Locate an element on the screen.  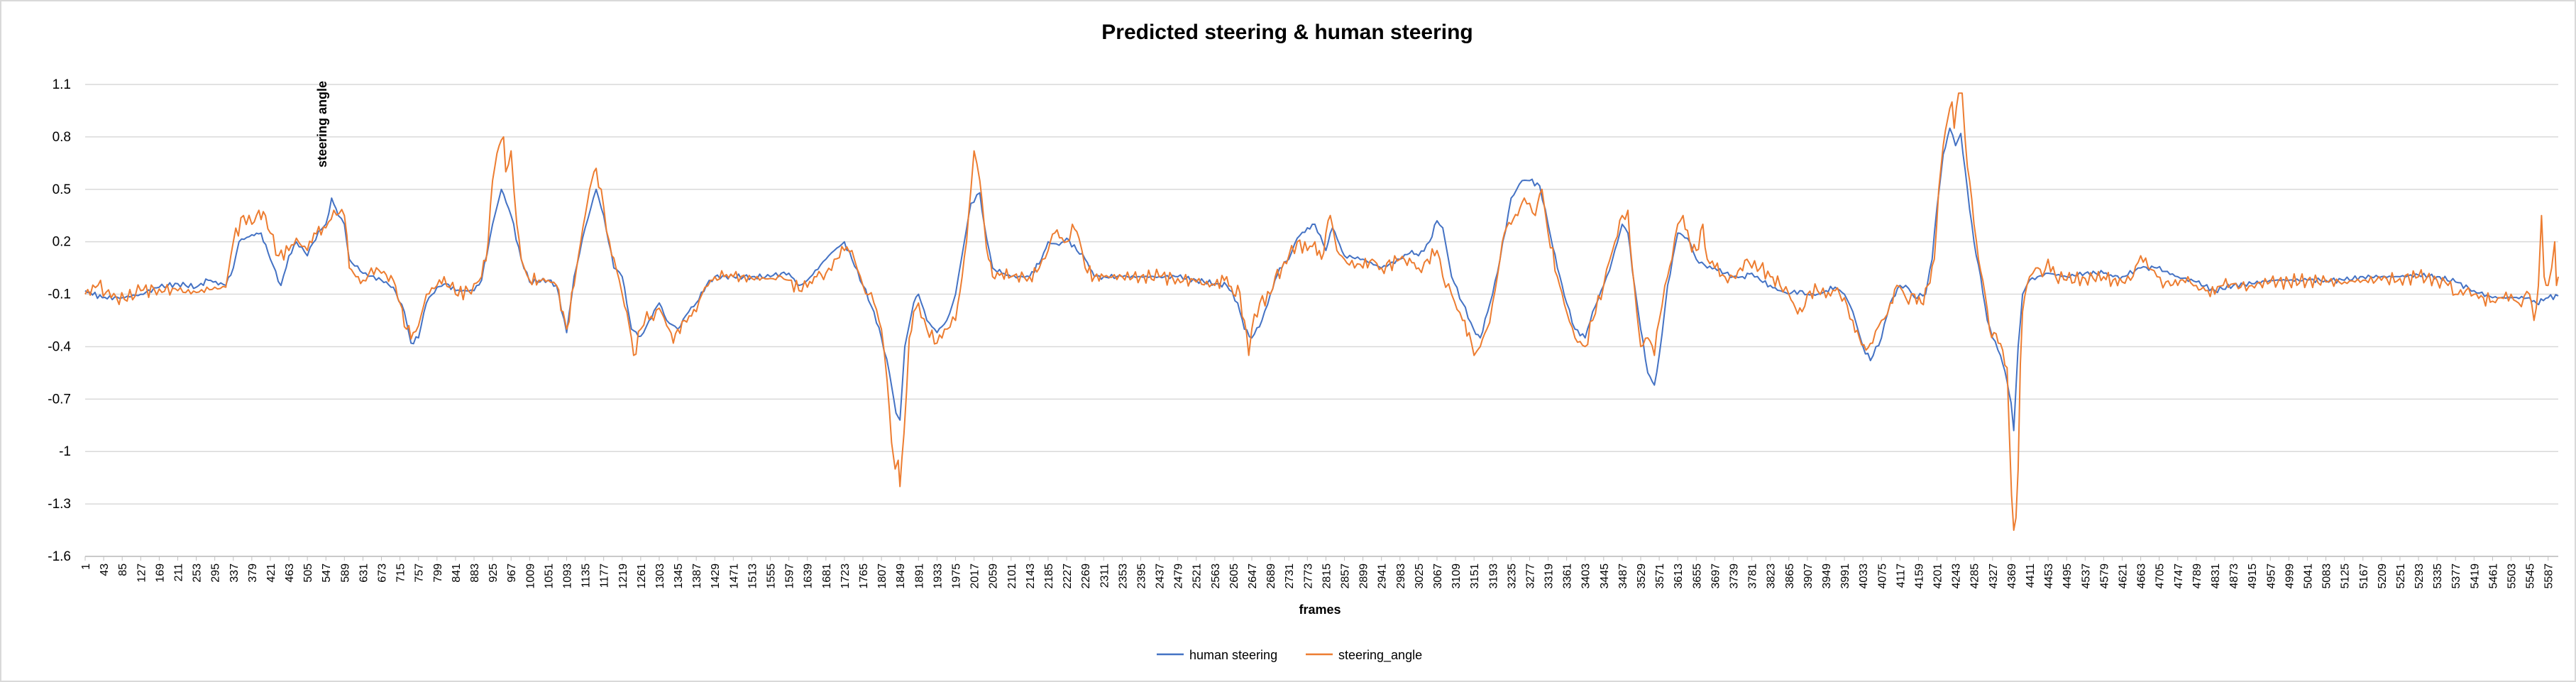
x-tick-label: 211 is located at coordinates (178, 573).